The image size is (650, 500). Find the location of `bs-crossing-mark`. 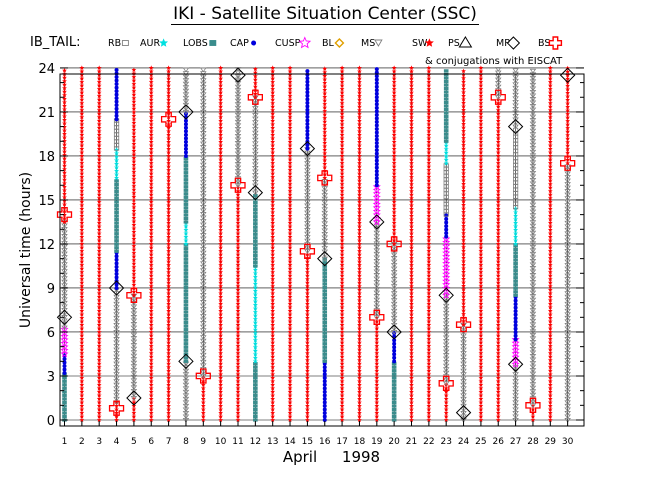

bs-crossing-mark is located at coordinates (446, 383).